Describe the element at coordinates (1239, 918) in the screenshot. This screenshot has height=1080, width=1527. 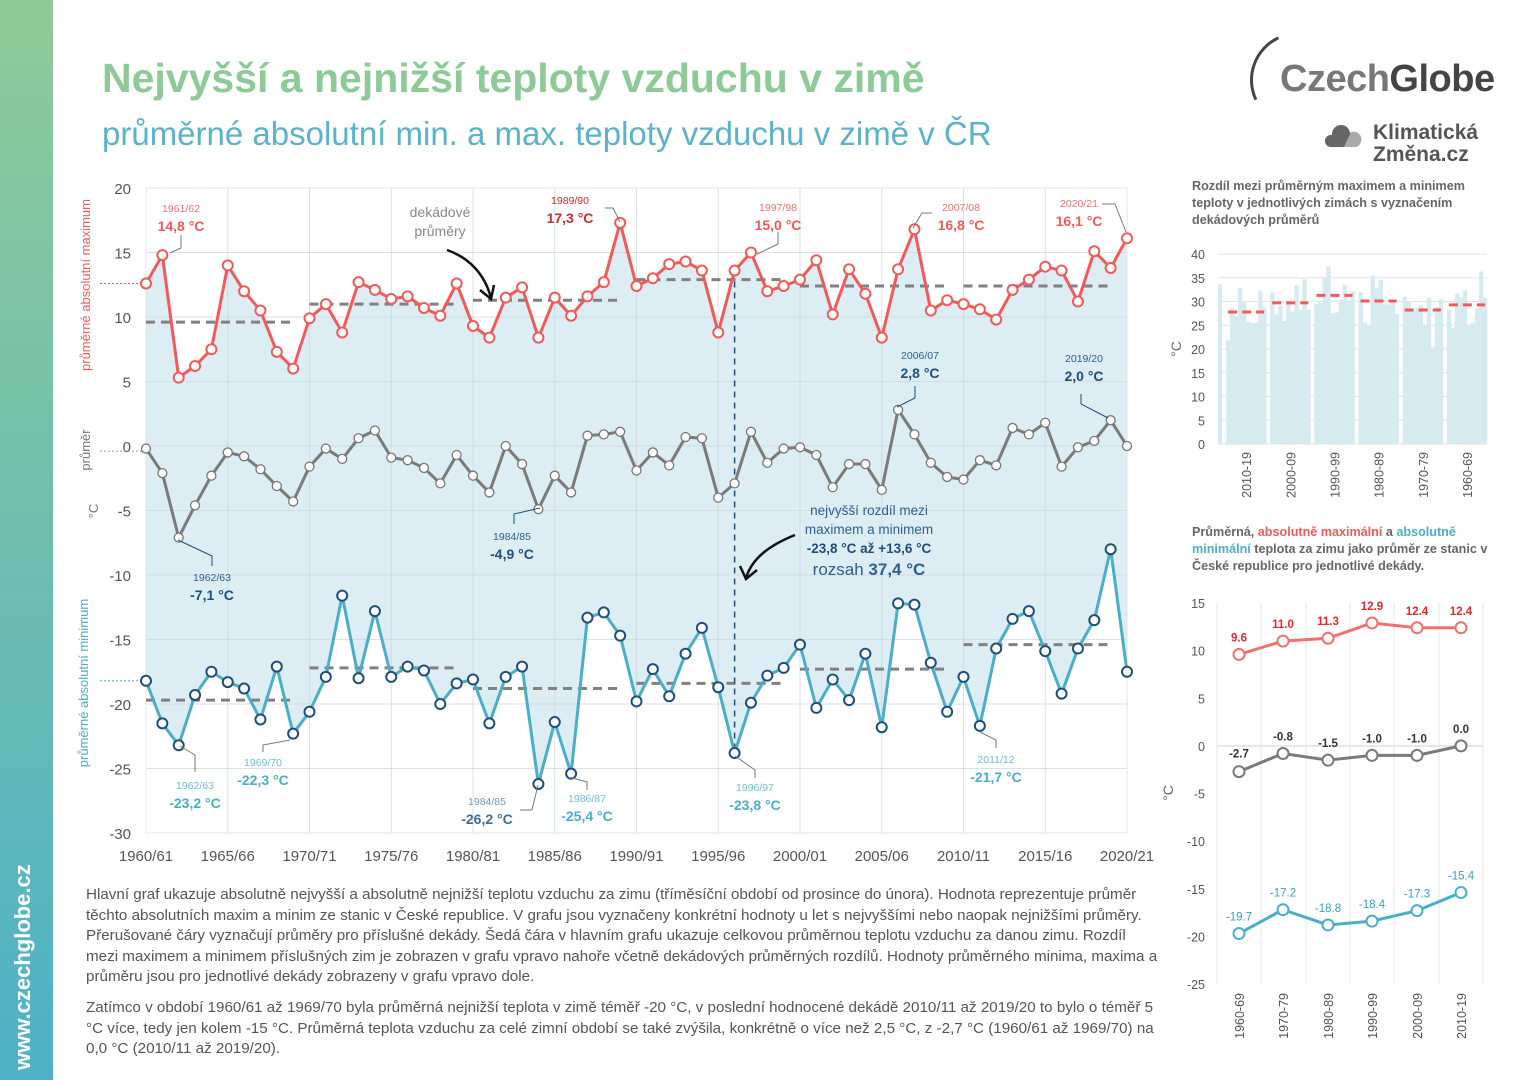
I see `decade-value-label: -19.7` at that location.